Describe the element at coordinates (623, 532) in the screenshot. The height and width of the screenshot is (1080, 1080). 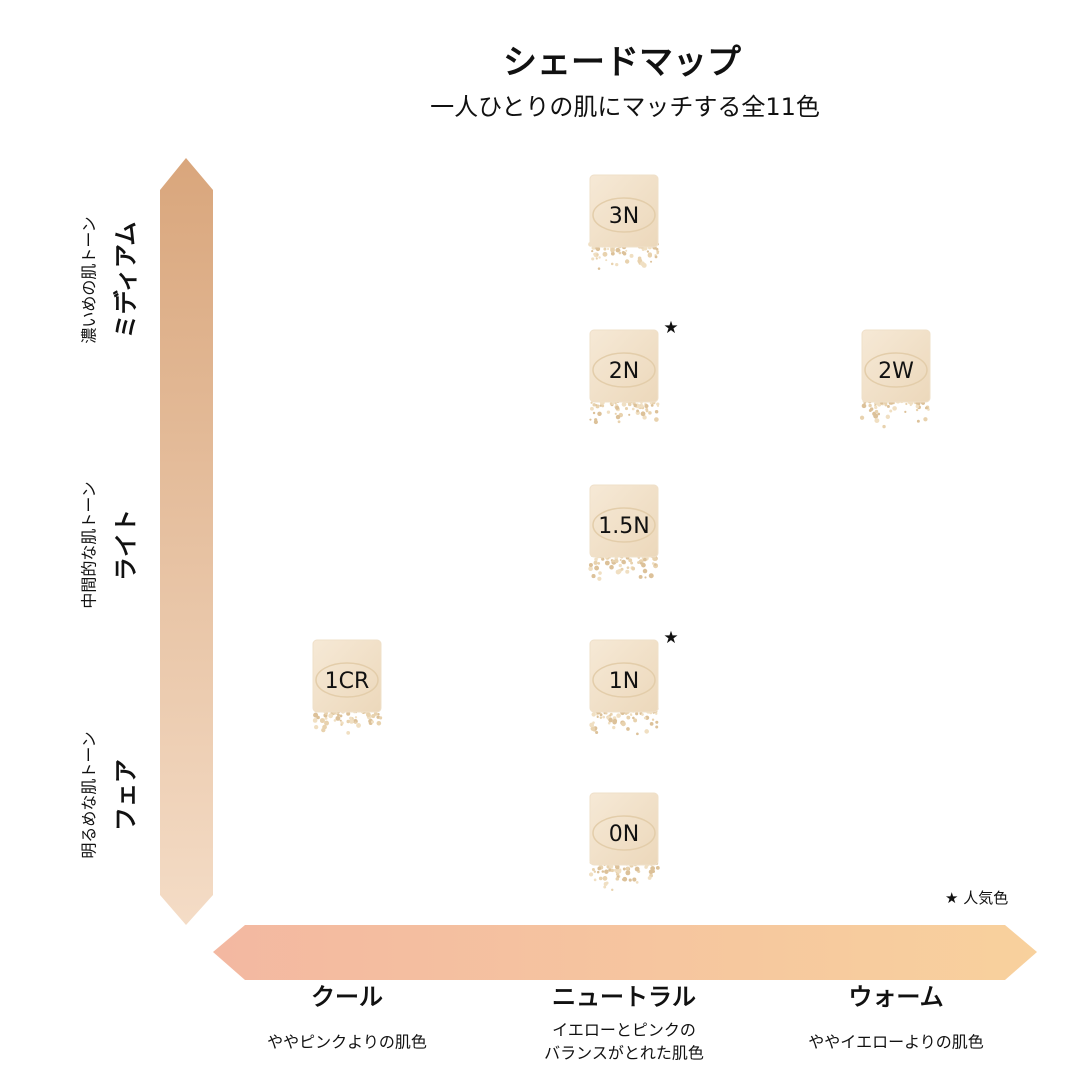
I see `shade-compact: 1.5N` at that location.